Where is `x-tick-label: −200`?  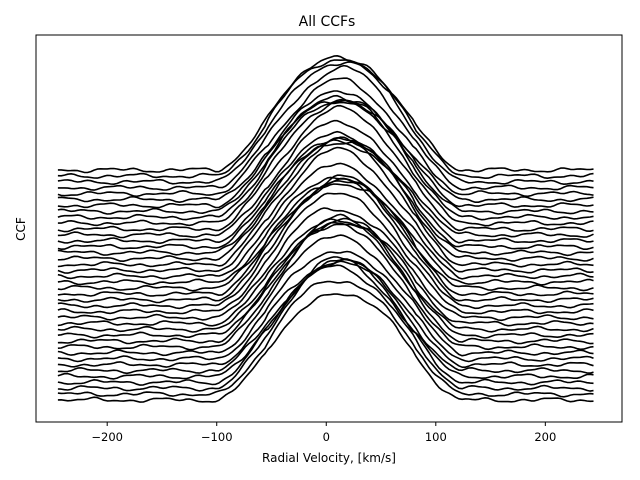
x-tick-label: −200 is located at coordinates (107, 437).